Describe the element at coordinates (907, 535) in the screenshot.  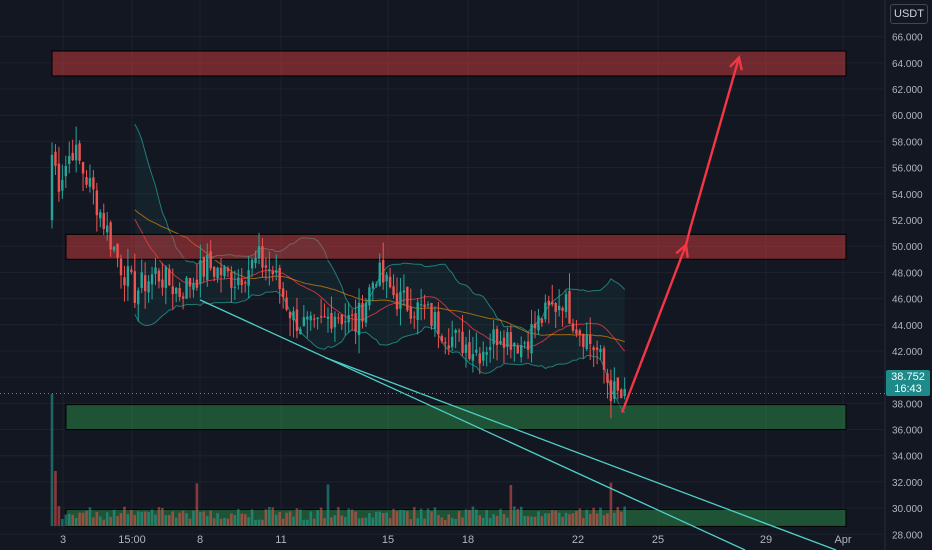
I see `y-tick-label: 28.000` at that location.